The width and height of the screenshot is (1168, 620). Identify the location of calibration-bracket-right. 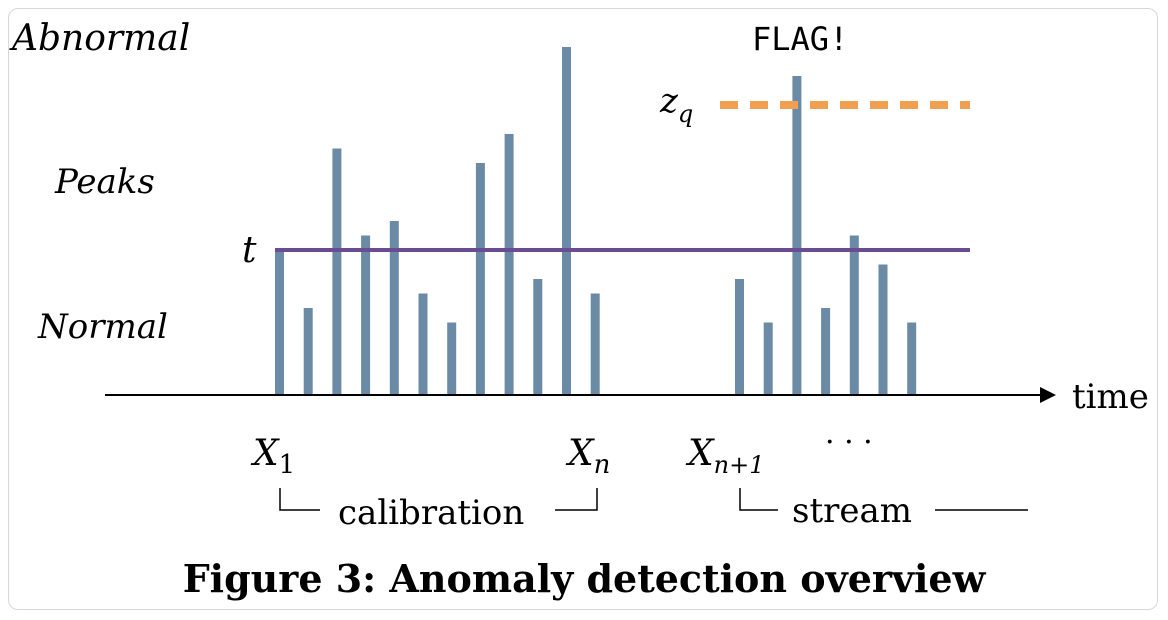
(576, 499).